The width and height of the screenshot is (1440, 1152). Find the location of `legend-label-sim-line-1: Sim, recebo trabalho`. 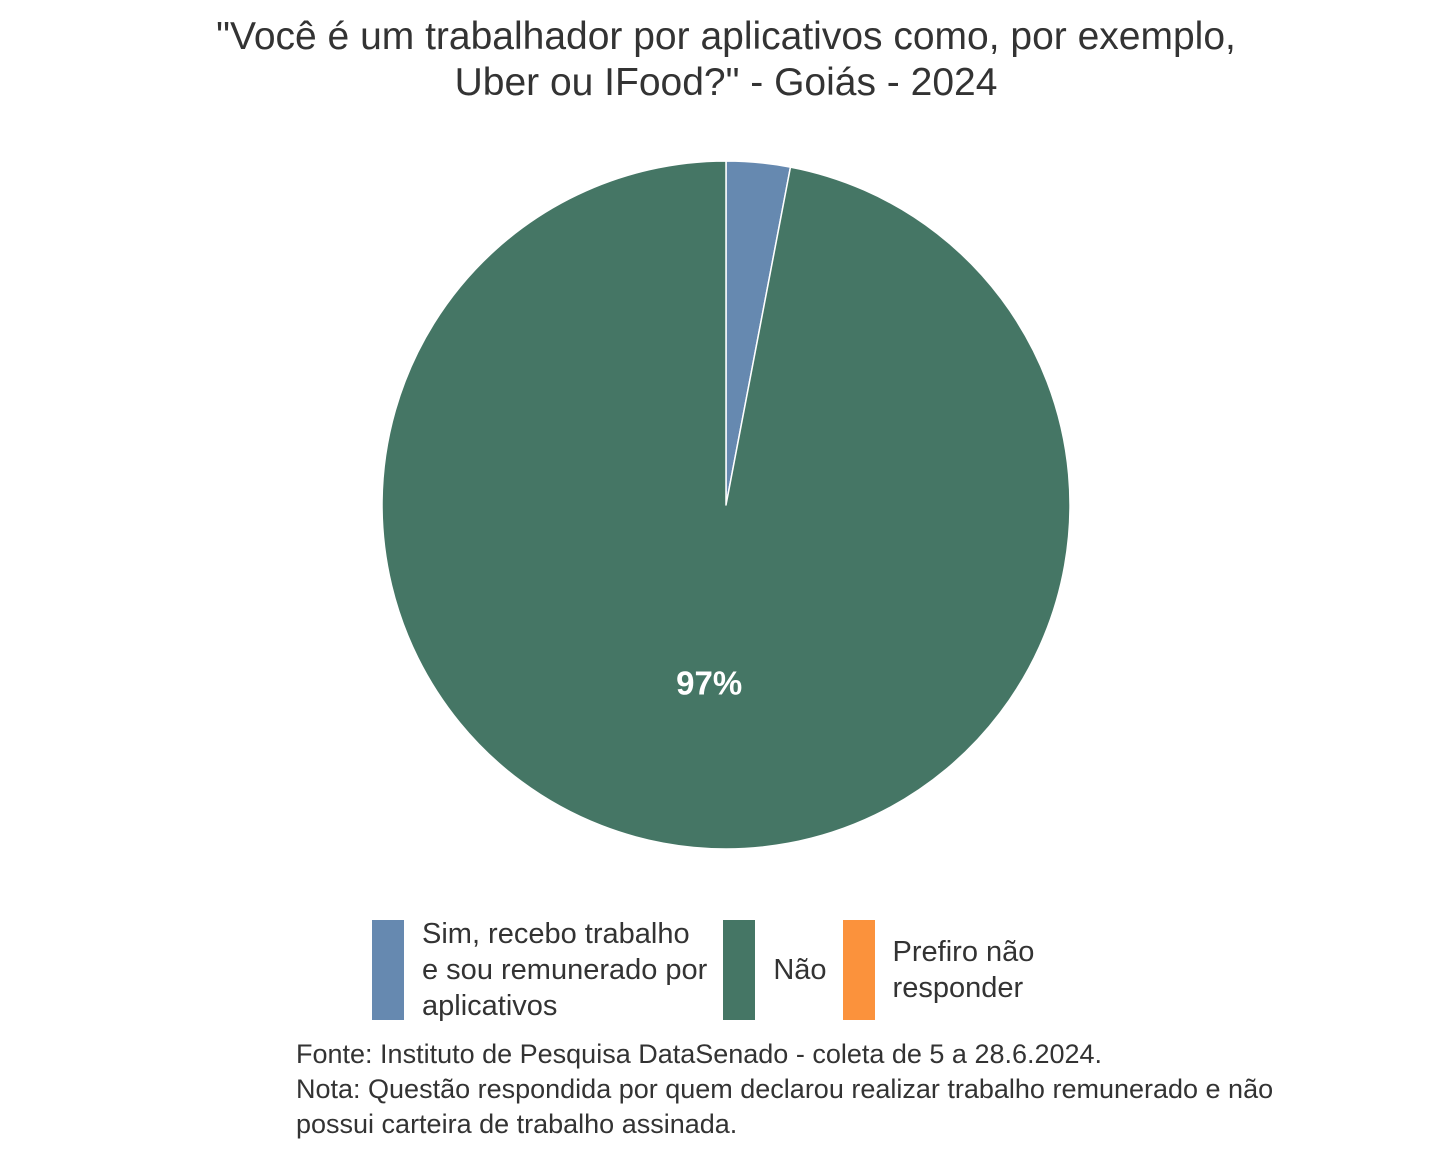

legend-label-sim-line-1: Sim, recebo trabalho is located at coordinates (556, 934).